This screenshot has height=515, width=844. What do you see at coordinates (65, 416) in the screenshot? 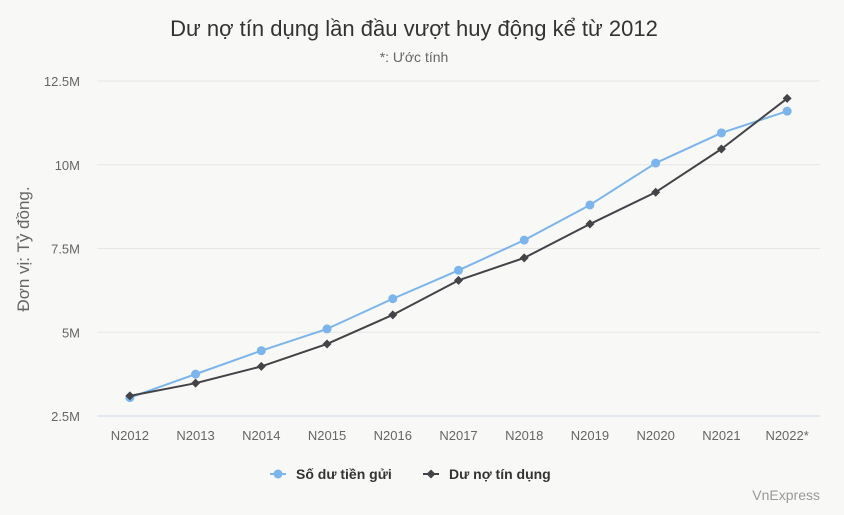
I see `y-tick-label: 2.5M` at bounding box center [65, 416].